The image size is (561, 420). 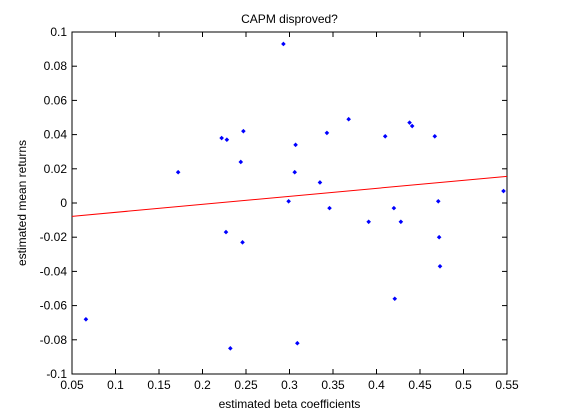 I want to click on x-tick-label: 0.25, so click(x=246, y=385).